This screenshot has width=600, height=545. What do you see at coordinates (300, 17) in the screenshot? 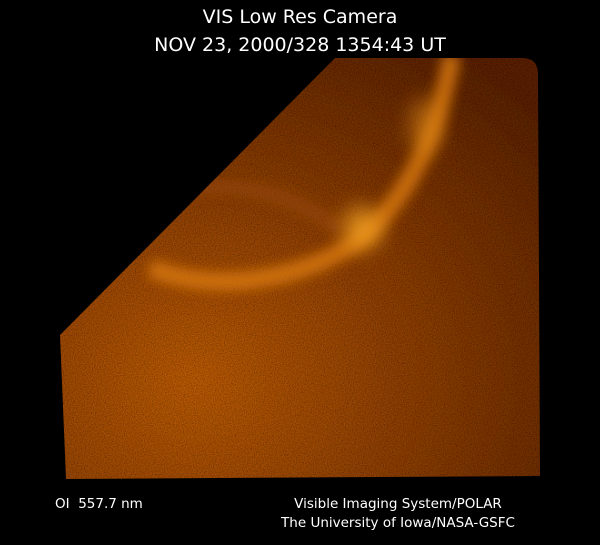
I see `title: VIS Low Res Camera` at bounding box center [300, 17].